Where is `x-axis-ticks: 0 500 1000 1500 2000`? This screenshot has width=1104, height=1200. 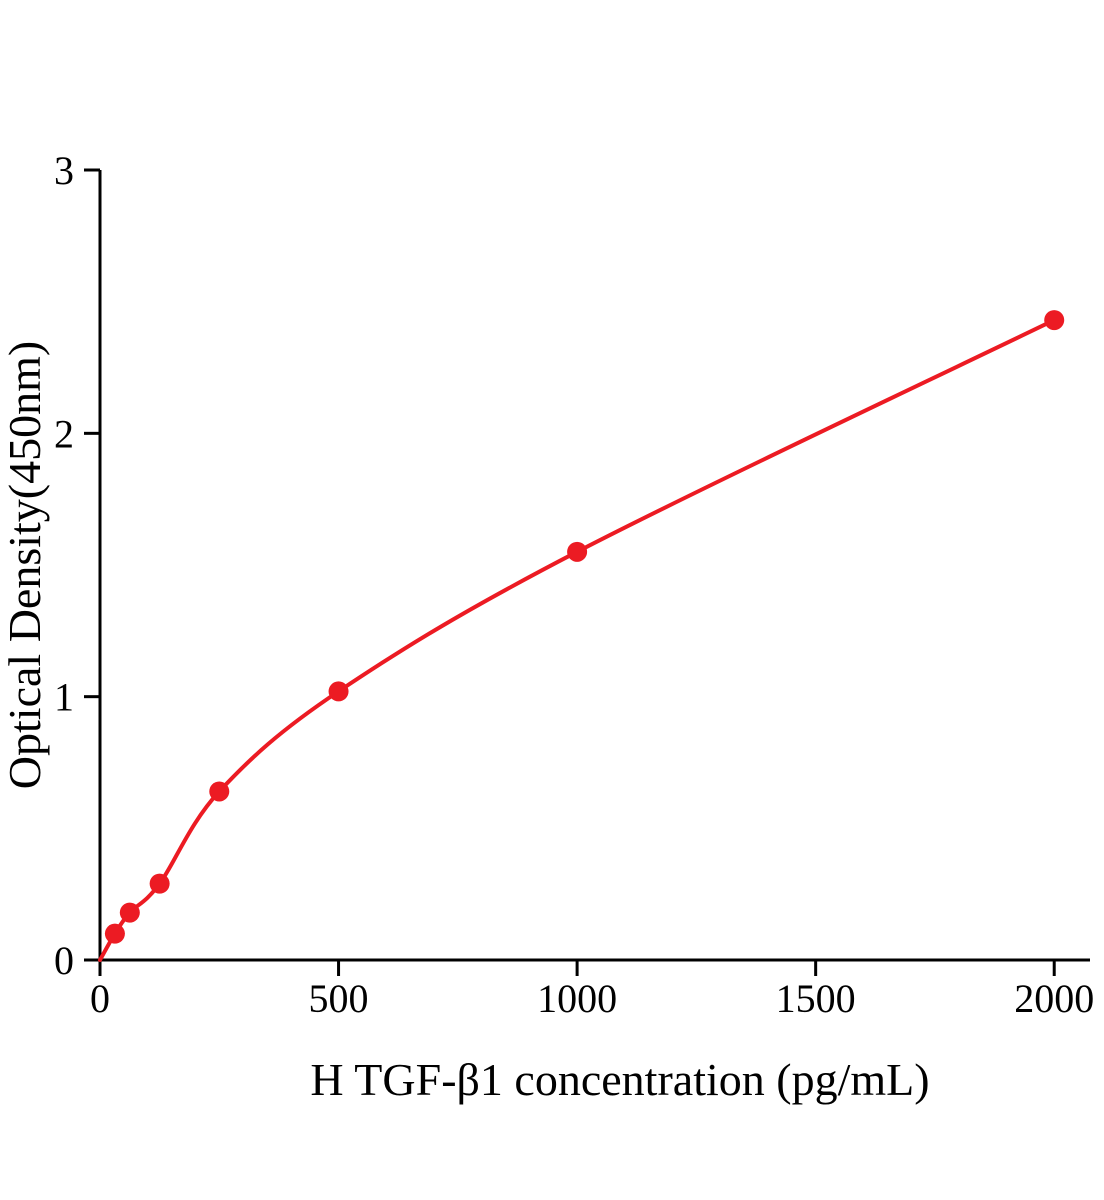
x-axis-ticks: 0 500 1000 1500 2000 is located at coordinates (592, 990).